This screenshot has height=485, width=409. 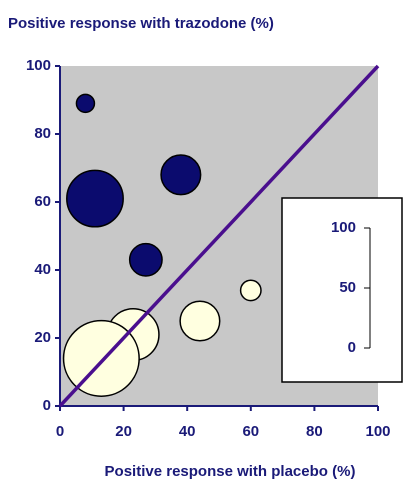 I want to click on x-tick-label: 20, so click(x=123, y=431).